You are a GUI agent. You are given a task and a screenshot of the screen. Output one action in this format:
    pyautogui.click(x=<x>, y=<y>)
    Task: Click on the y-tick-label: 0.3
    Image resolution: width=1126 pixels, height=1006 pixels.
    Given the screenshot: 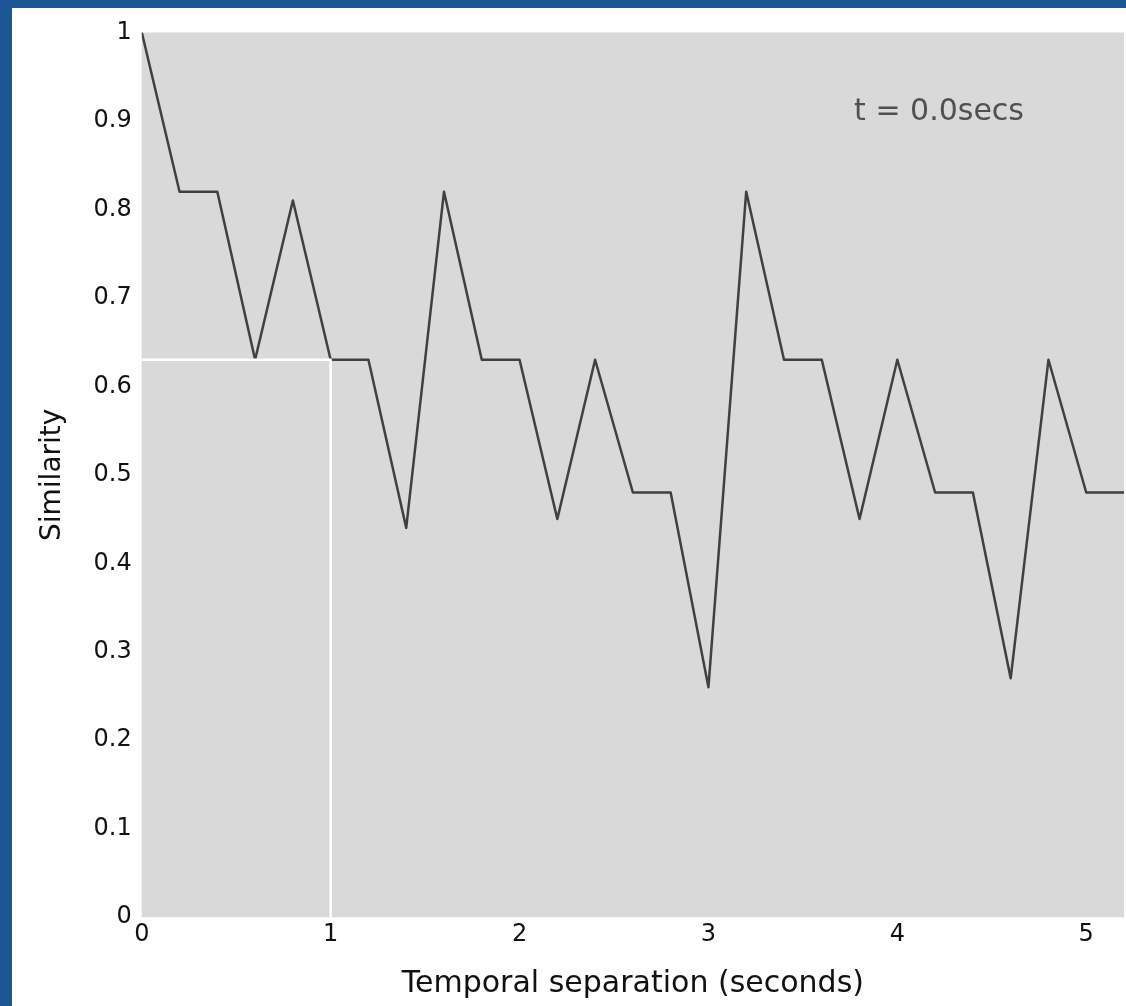 What is the action you would take?
    pyautogui.click(x=112, y=649)
    